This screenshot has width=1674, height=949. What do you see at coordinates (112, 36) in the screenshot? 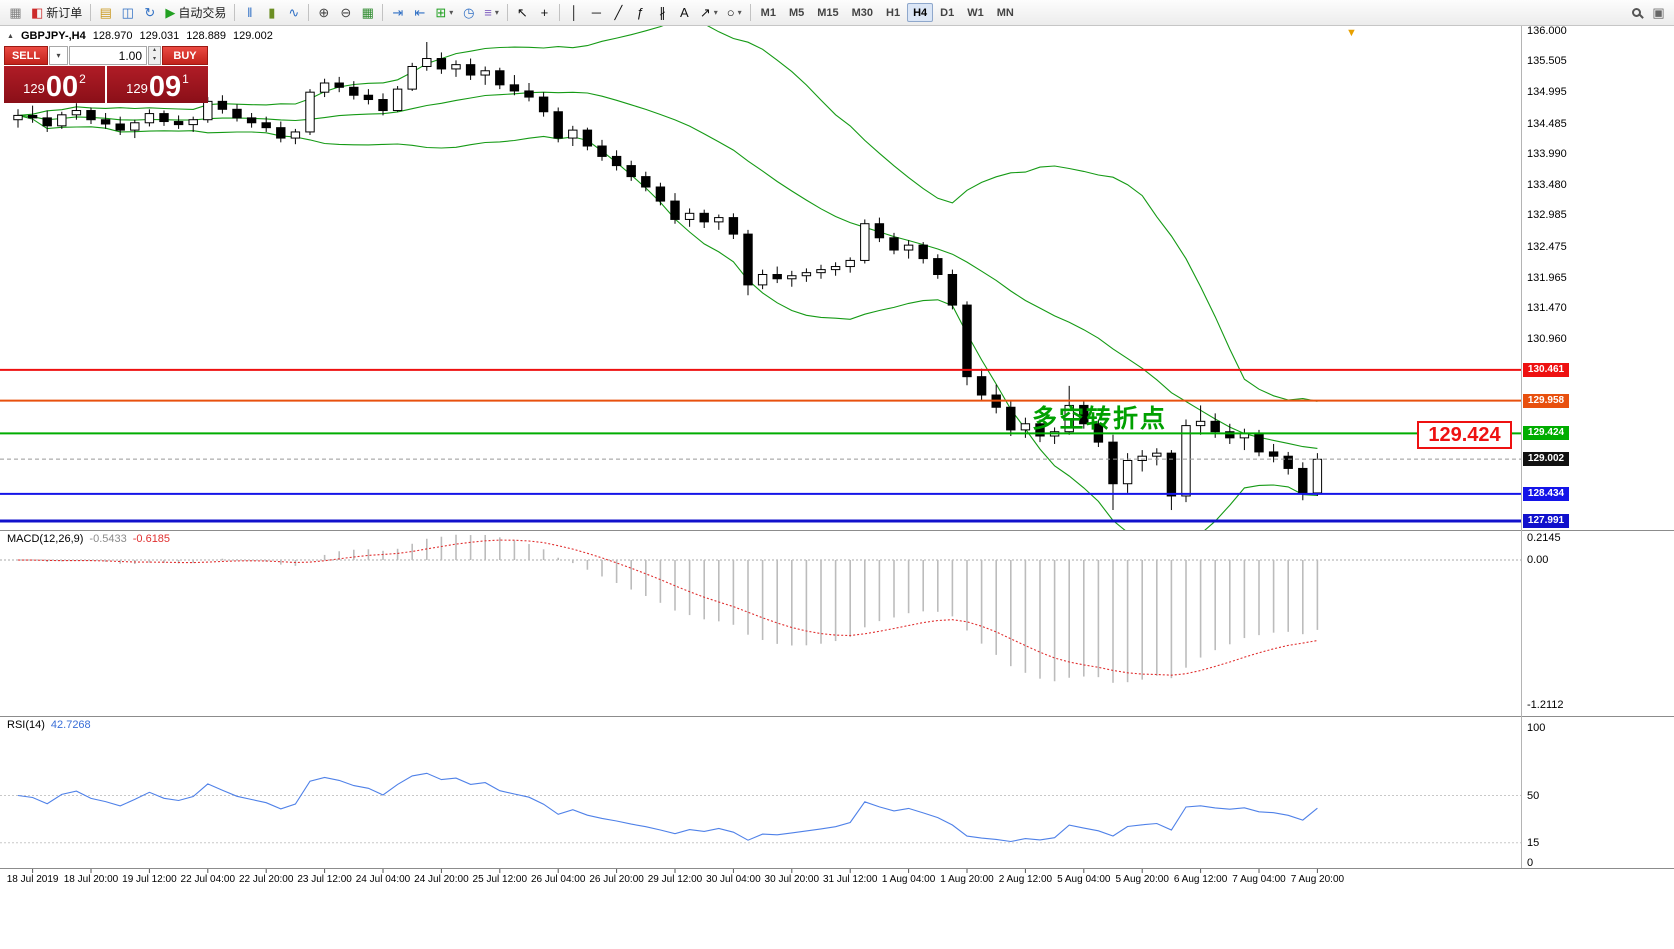
I see `symbol-open: 128.970` at bounding box center [112, 36].